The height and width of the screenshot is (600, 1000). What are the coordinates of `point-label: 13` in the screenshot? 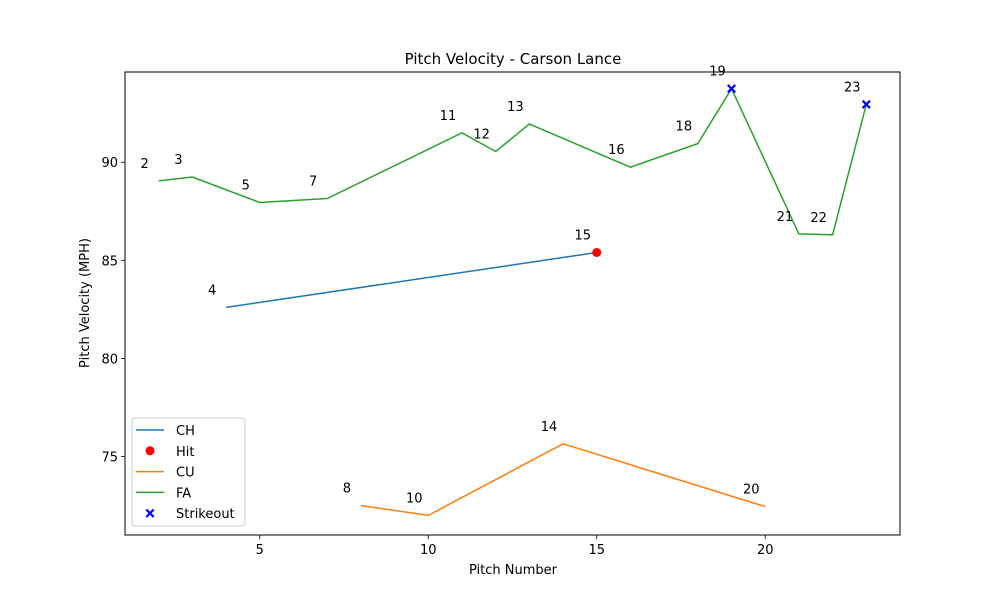 It's located at (515, 107).